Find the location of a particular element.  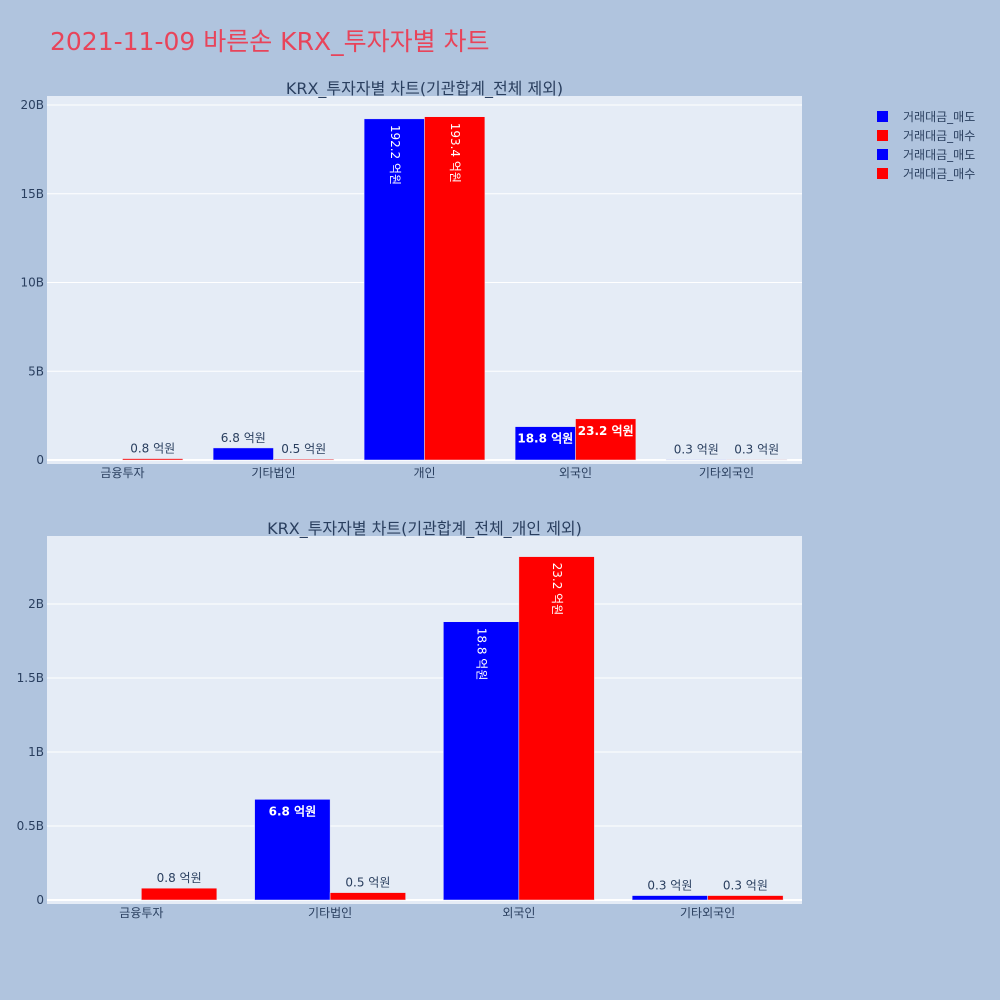

legend-item-buy-1: 거래대금_매수 is located at coordinates (926, 135).